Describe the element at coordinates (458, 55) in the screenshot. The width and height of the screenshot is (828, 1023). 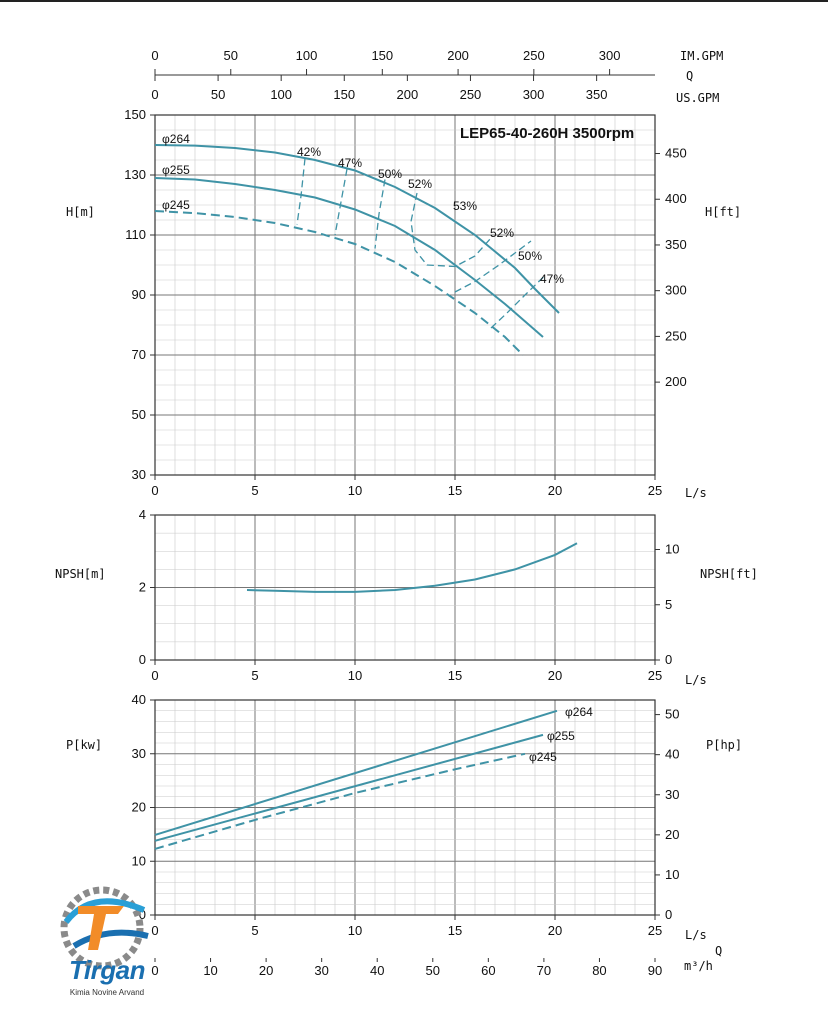
I see `im-gpm-tick-label: 200` at that location.